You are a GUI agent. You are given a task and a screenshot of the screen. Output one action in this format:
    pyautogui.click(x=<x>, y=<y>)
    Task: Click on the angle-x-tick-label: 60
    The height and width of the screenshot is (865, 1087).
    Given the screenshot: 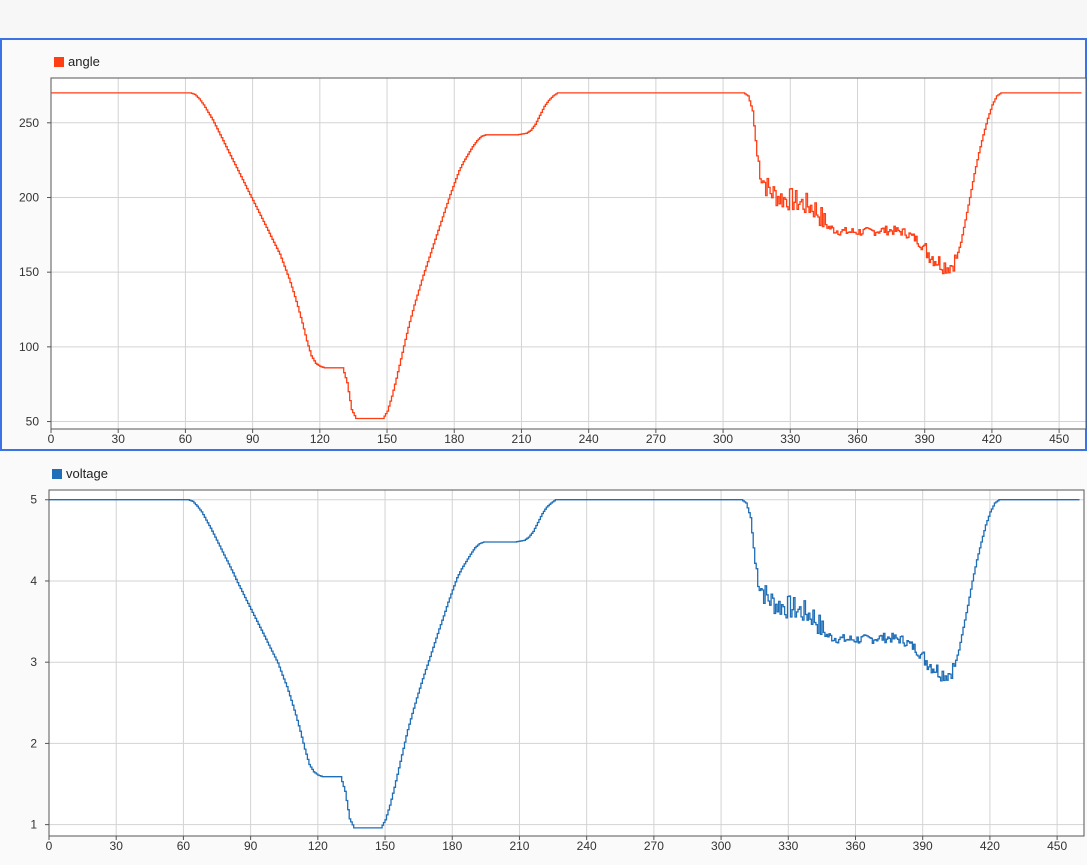 What is the action you would take?
    pyautogui.click(x=186, y=439)
    